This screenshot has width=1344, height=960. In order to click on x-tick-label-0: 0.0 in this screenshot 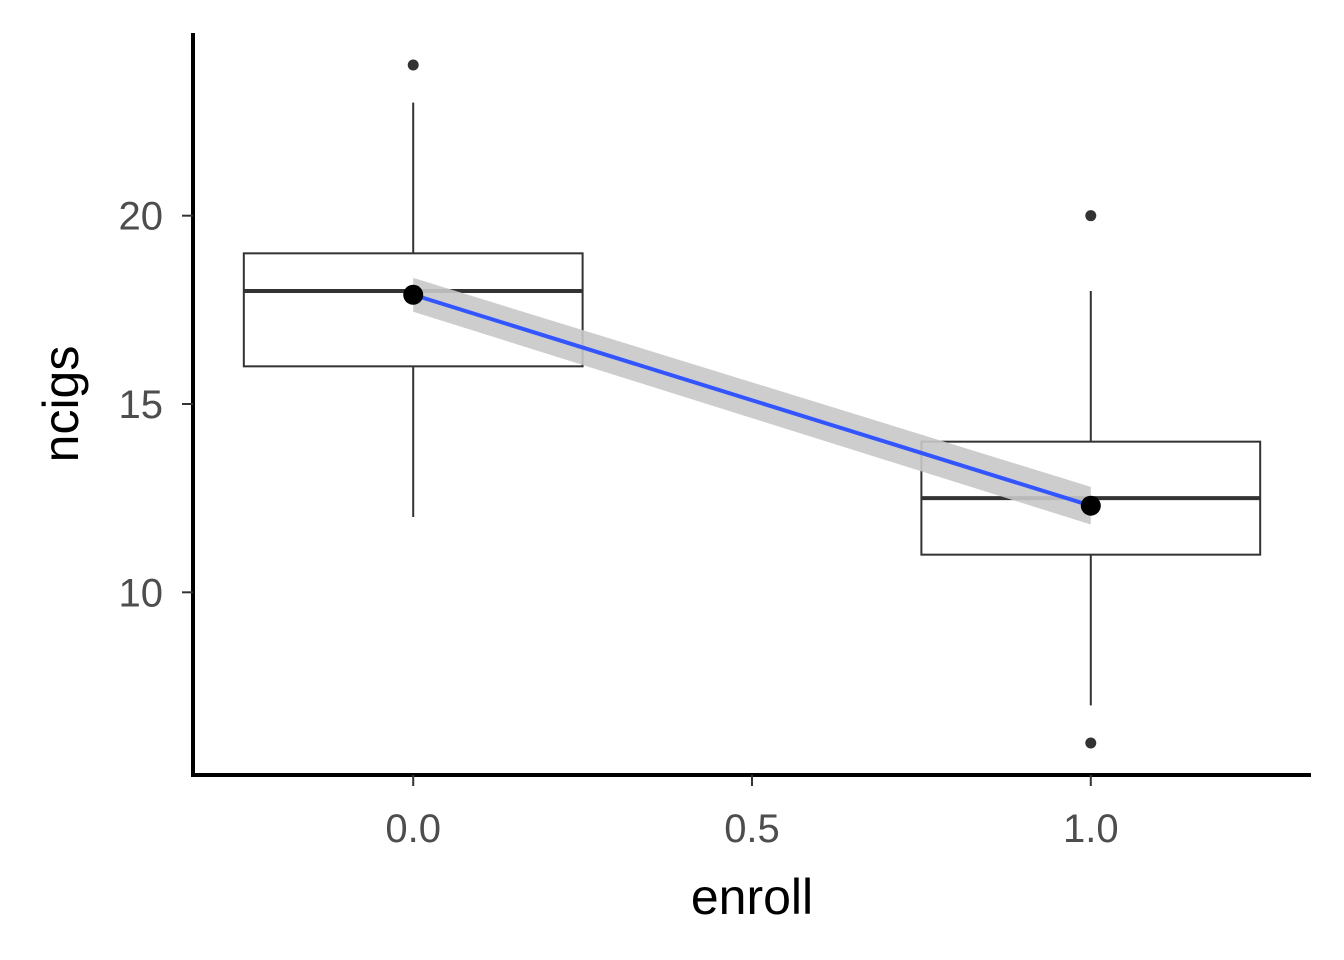, I will do `click(413, 829)`.